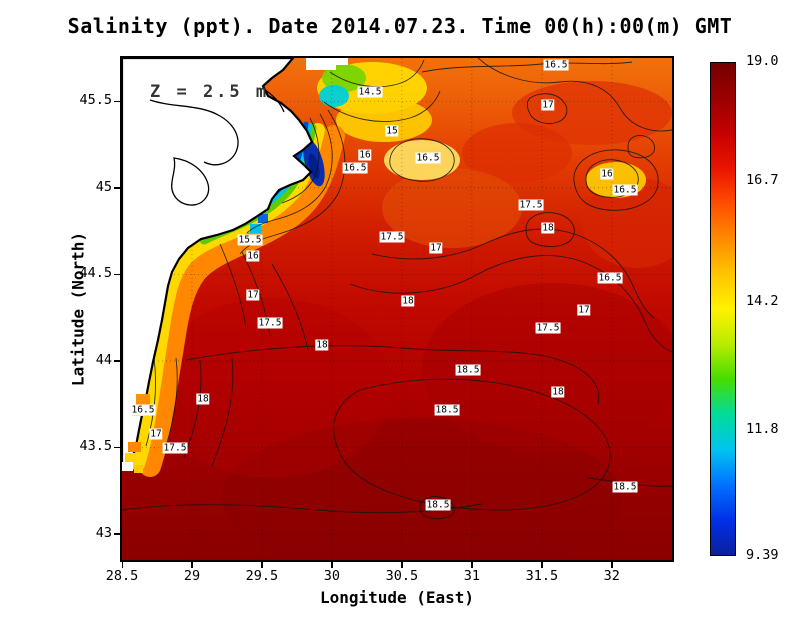 Image resolution: width=800 pixels, height=618 pixels. What do you see at coordinates (762, 555) in the screenshot?
I see `colorbar-tick-label: 9.39` at bounding box center [762, 555].